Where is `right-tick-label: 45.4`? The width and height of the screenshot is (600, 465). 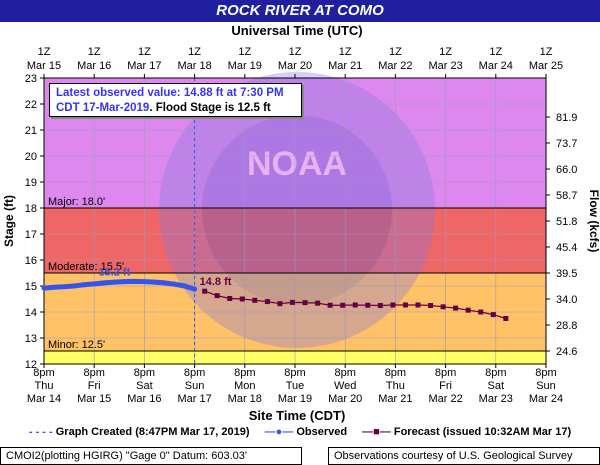 right-tick-label: 45.4 is located at coordinates (566, 248).